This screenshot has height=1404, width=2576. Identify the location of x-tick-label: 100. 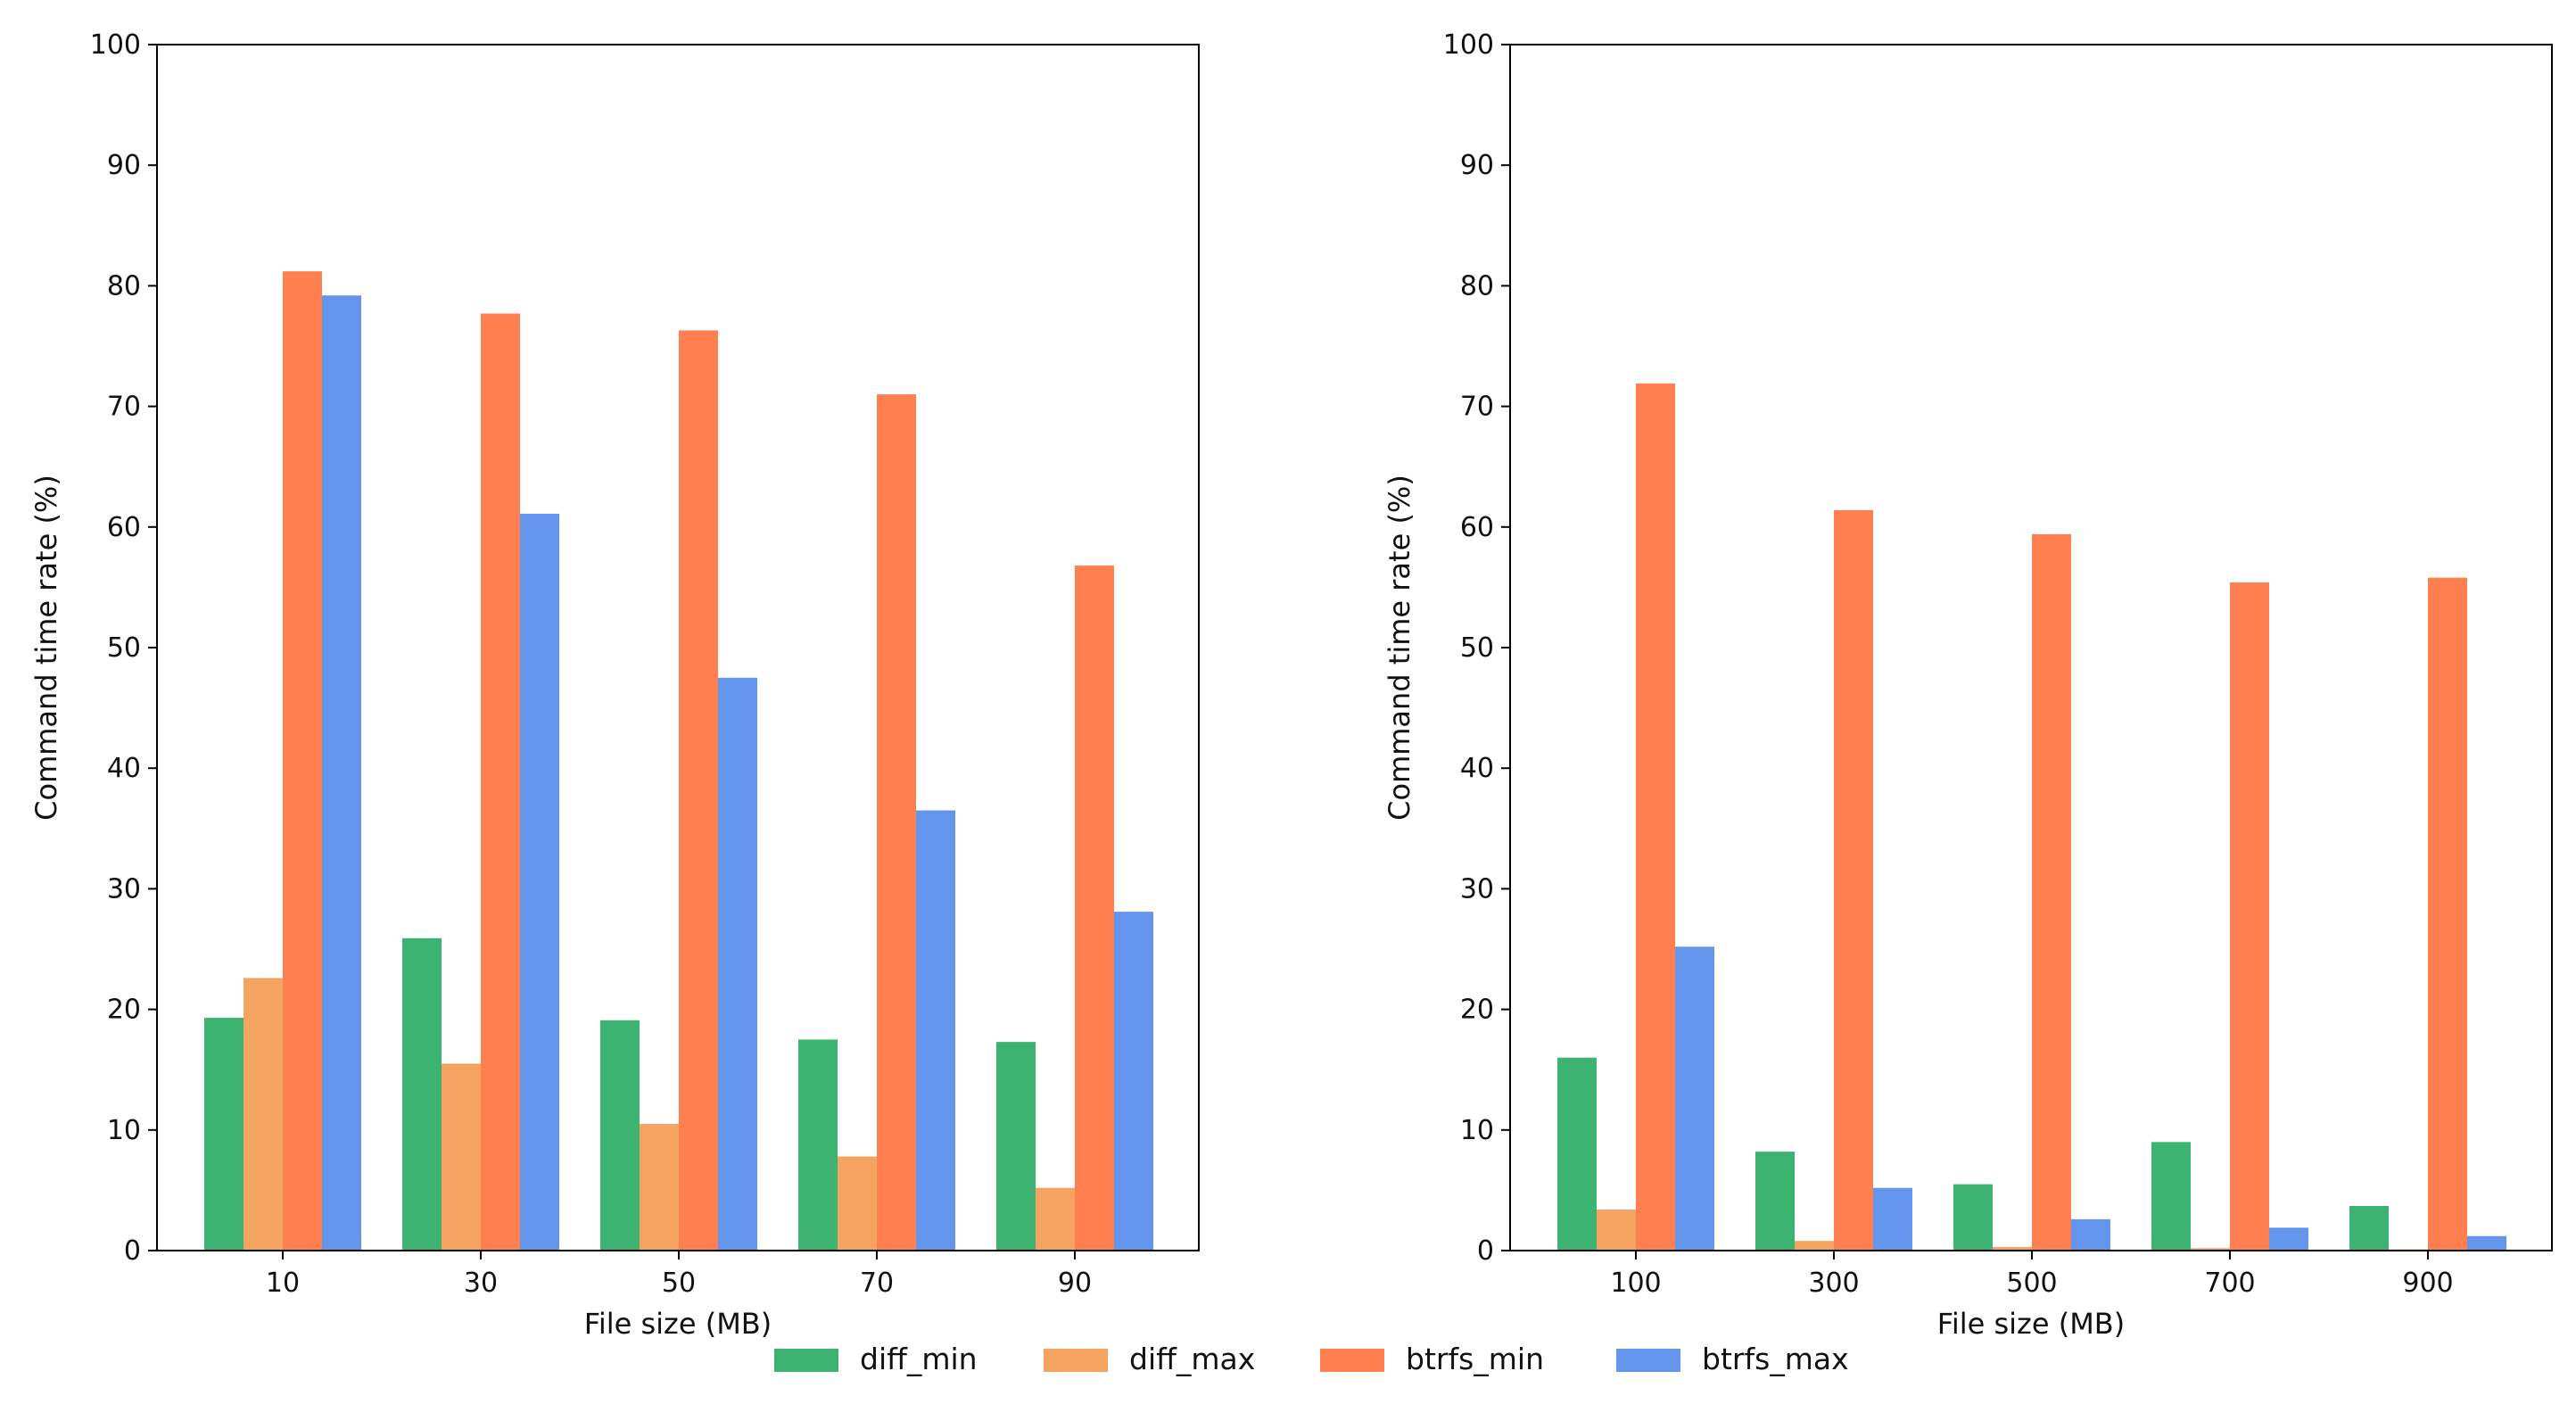
(1636, 1283).